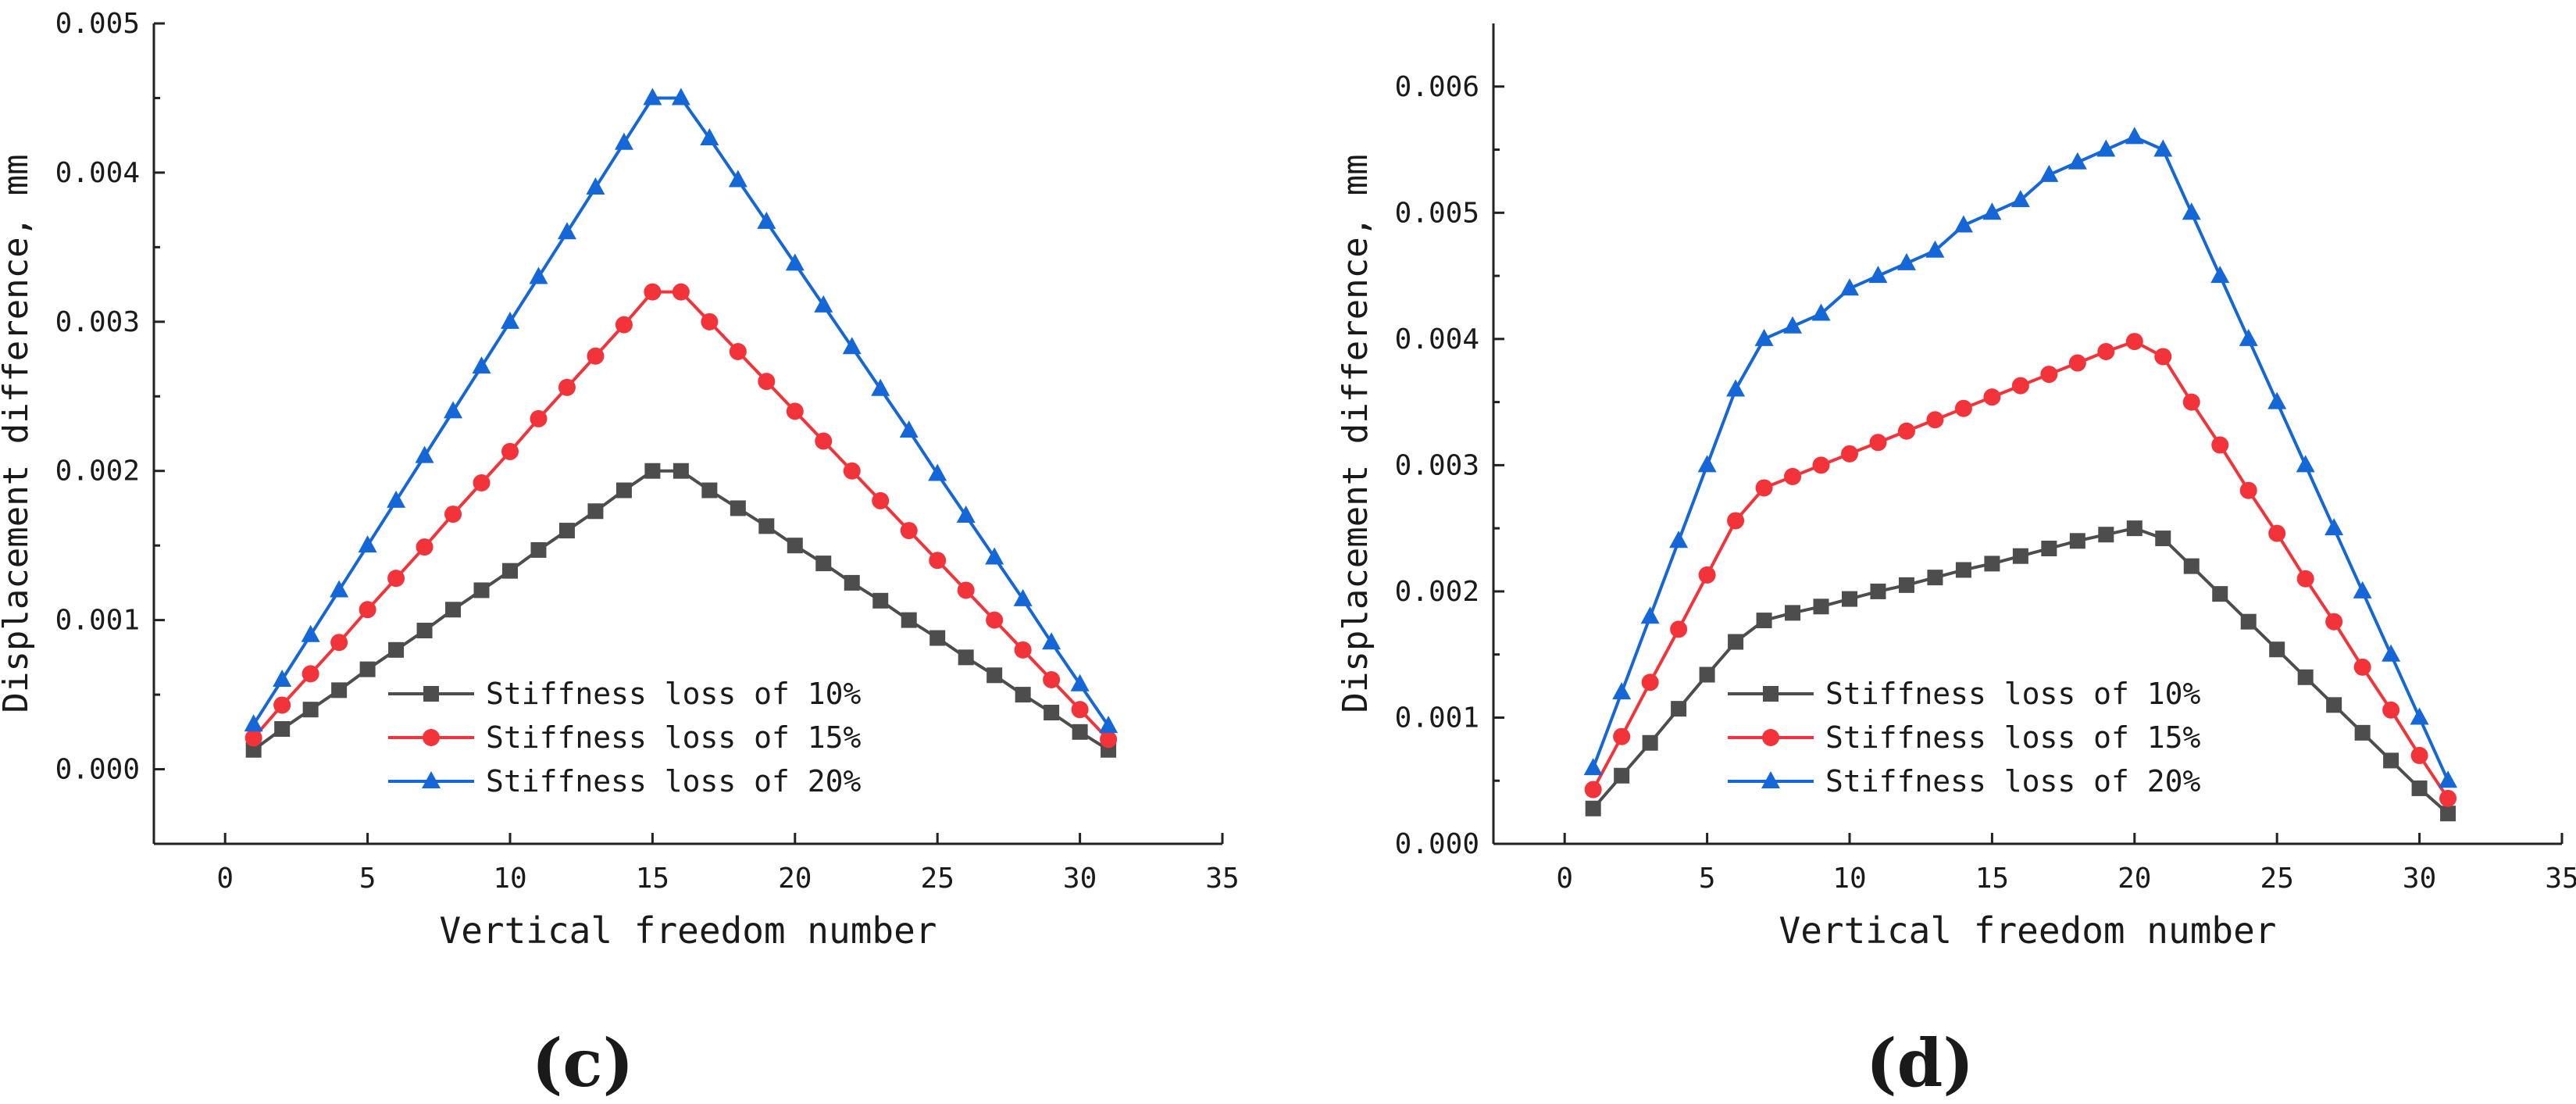 Image resolution: width=2576 pixels, height=1104 pixels. What do you see at coordinates (1437, 465) in the screenshot?
I see `chart-d-y-tick-label: 0.003` at bounding box center [1437, 465].